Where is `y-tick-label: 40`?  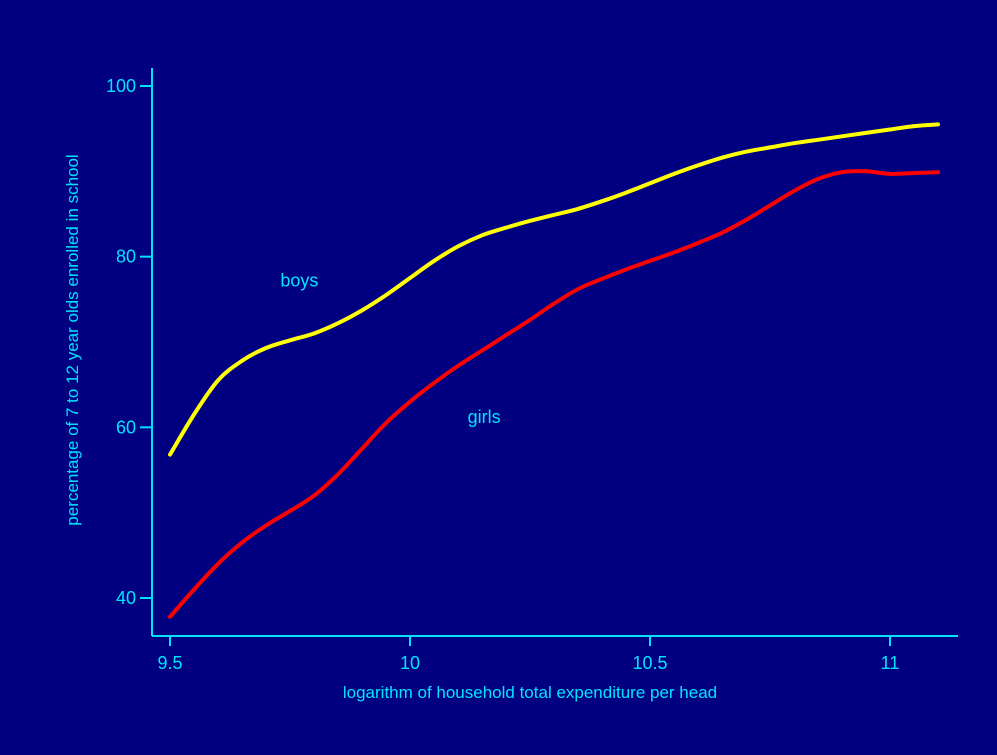 y-tick-label: 40 is located at coordinates (126, 598).